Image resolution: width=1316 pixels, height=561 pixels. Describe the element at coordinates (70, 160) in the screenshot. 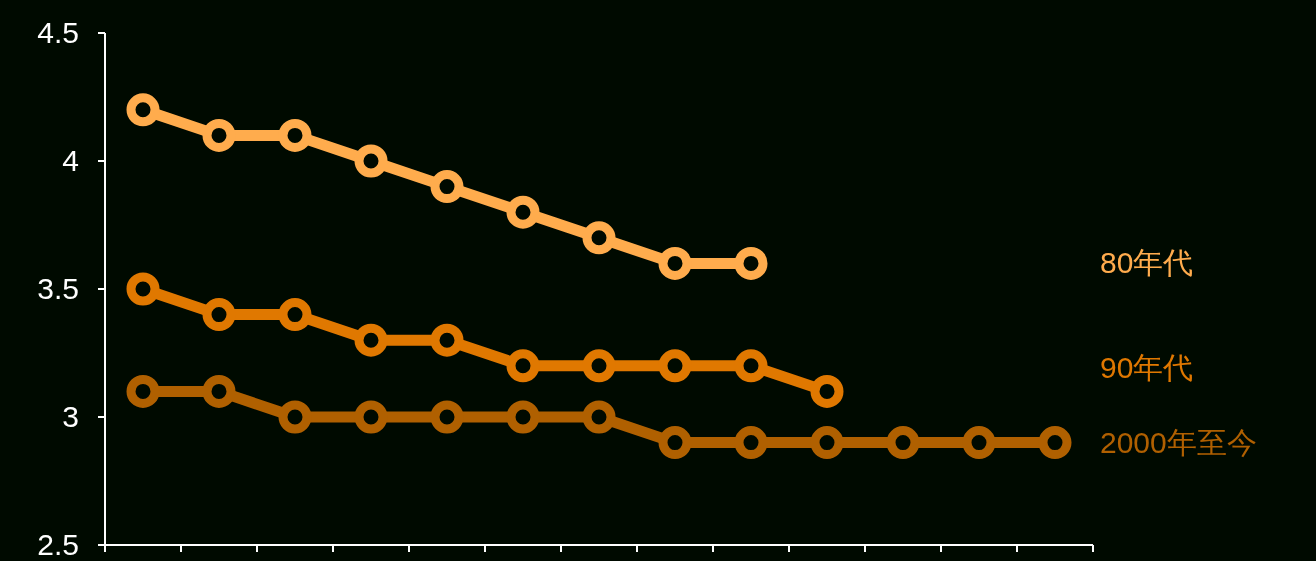

I see `y-tick-label: 4` at that location.